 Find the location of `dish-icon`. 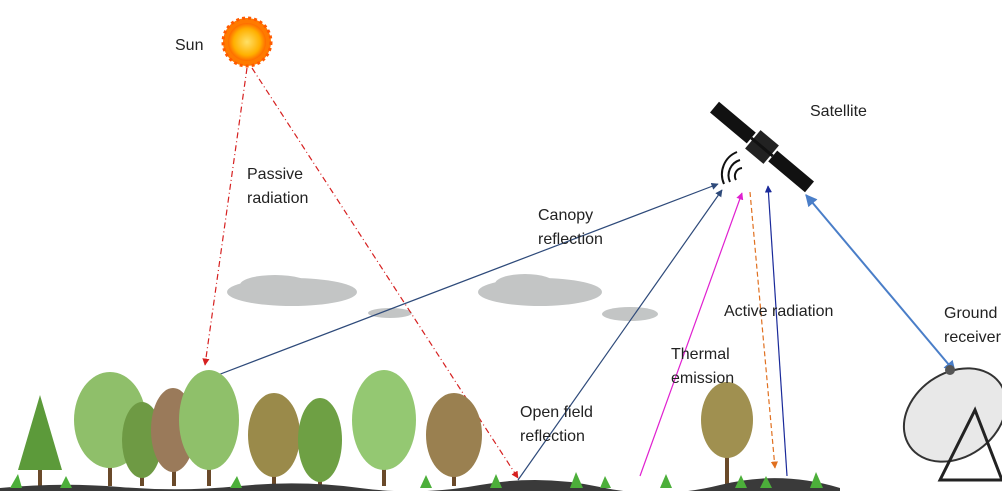

dish-icon is located at coordinates (952, 423).